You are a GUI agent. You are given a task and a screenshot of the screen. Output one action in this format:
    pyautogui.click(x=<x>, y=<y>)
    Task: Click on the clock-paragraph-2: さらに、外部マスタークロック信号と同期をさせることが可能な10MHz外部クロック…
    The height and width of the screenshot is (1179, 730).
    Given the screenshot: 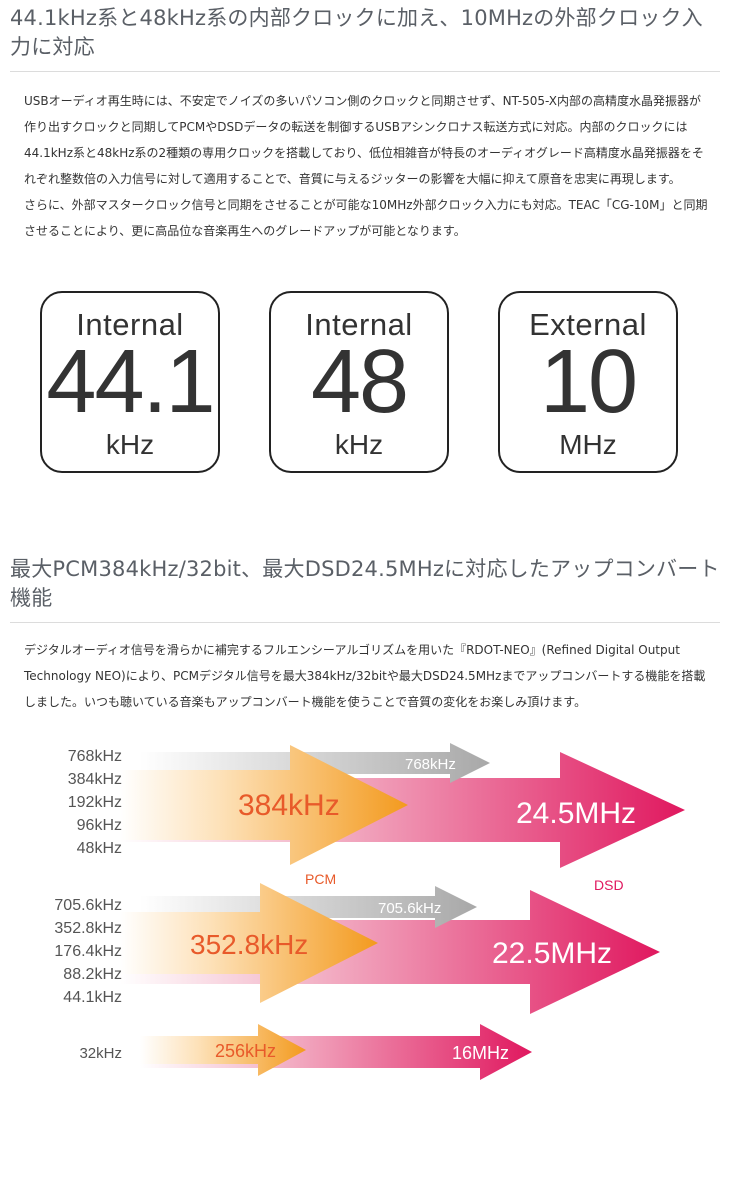 What is the action you would take?
    pyautogui.click(x=366, y=218)
    